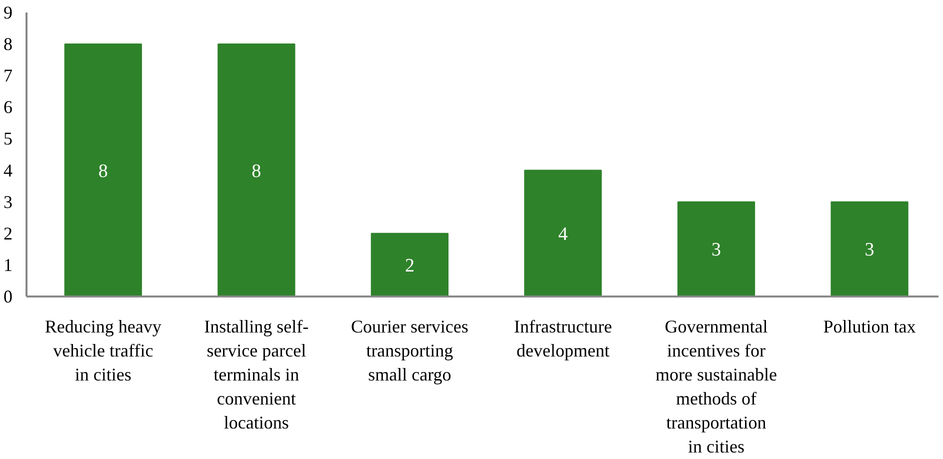 The width and height of the screenshot is (943, 459). I want to click on y-tick-label: 5, so click(8, 138).